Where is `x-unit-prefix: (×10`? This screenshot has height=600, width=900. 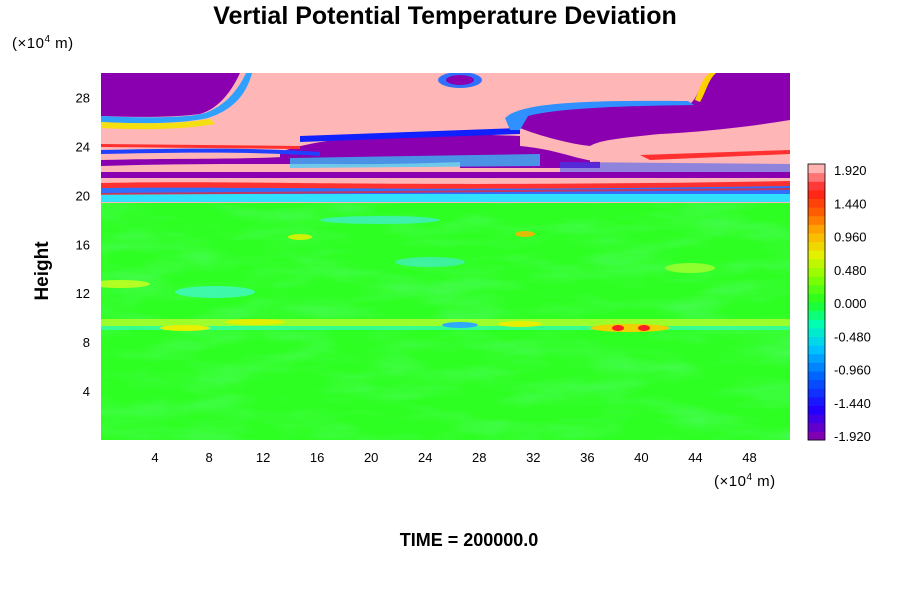
x-unit-prefix: (×10 is located at coordinates (730, 481).